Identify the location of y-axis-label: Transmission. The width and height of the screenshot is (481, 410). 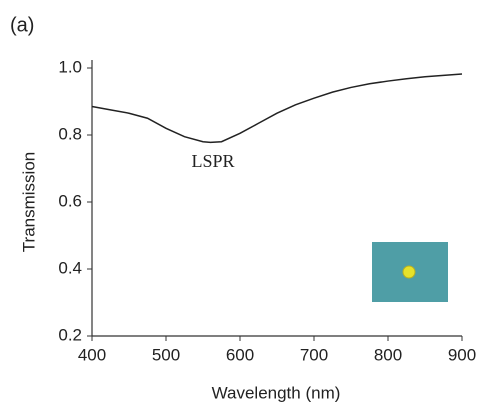
(28, 202).